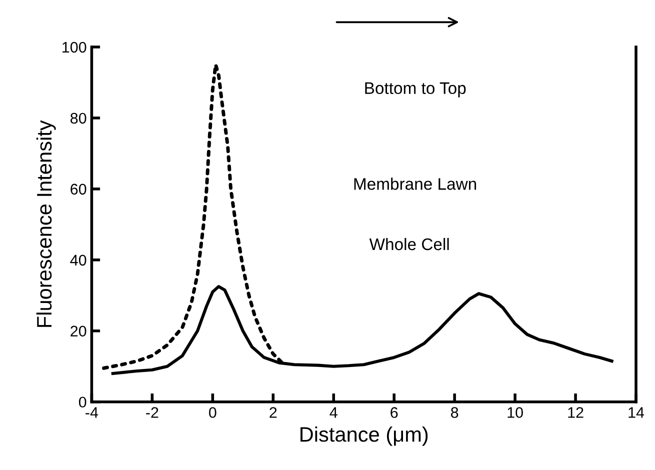 The image size is (655, 470). What do you see at coordinates (212, 412) in the screenshot?
I see `x-tick-label: 0` at bounding box center [212, 412].